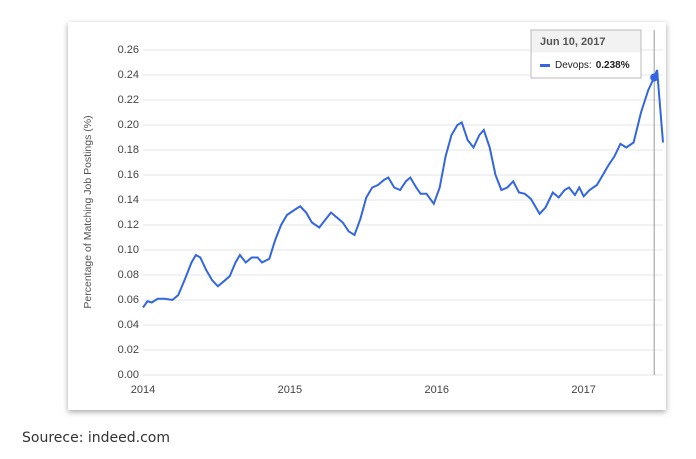 Image resolution: width=696 pixels, height=459 pixels. I want to click on y-tick-label: 0.10, so click(128, 250).